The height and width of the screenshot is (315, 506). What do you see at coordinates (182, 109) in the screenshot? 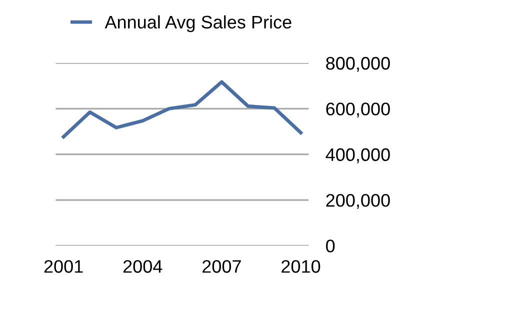
I see `line-series` at bounding box center [182, 109].